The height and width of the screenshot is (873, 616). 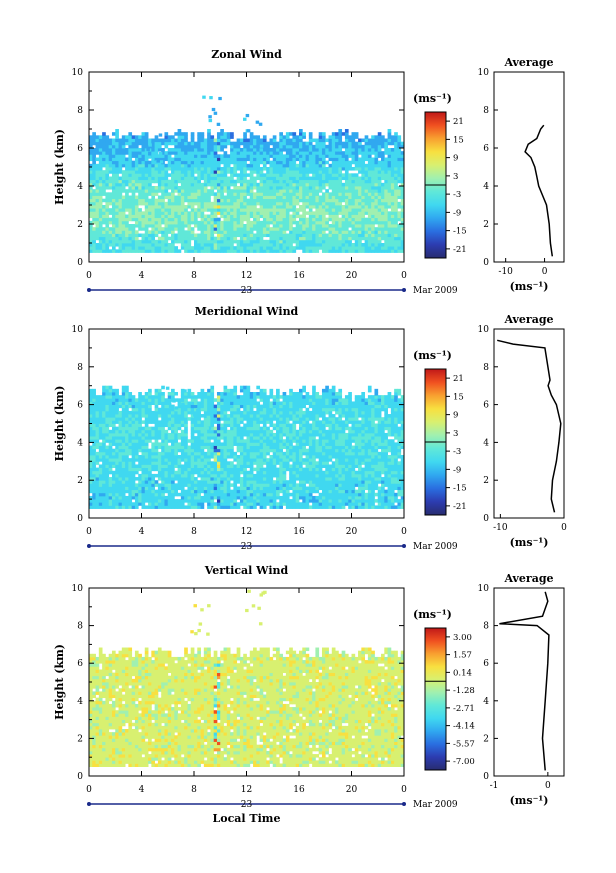 What do you see at coordinates (464, 709) in the screenshot?
I see `colorbar-tick-label: -2.71` at bounding box center [464, 709].